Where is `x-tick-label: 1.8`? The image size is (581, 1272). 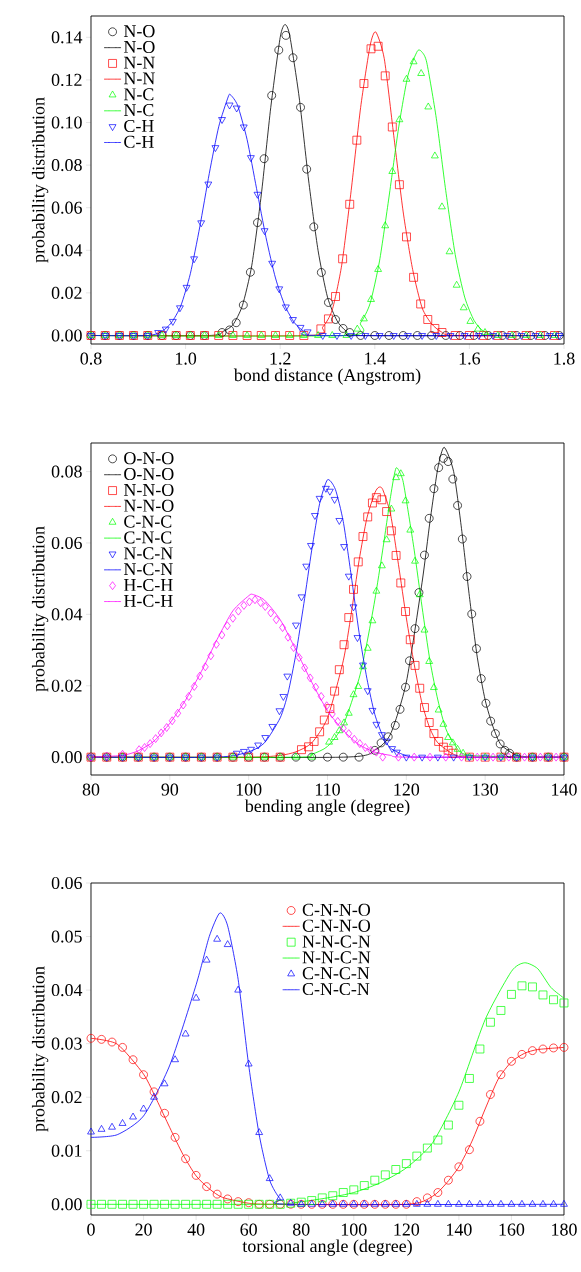 x-tick-label: 1.8 is located at coordinates (564, 358).